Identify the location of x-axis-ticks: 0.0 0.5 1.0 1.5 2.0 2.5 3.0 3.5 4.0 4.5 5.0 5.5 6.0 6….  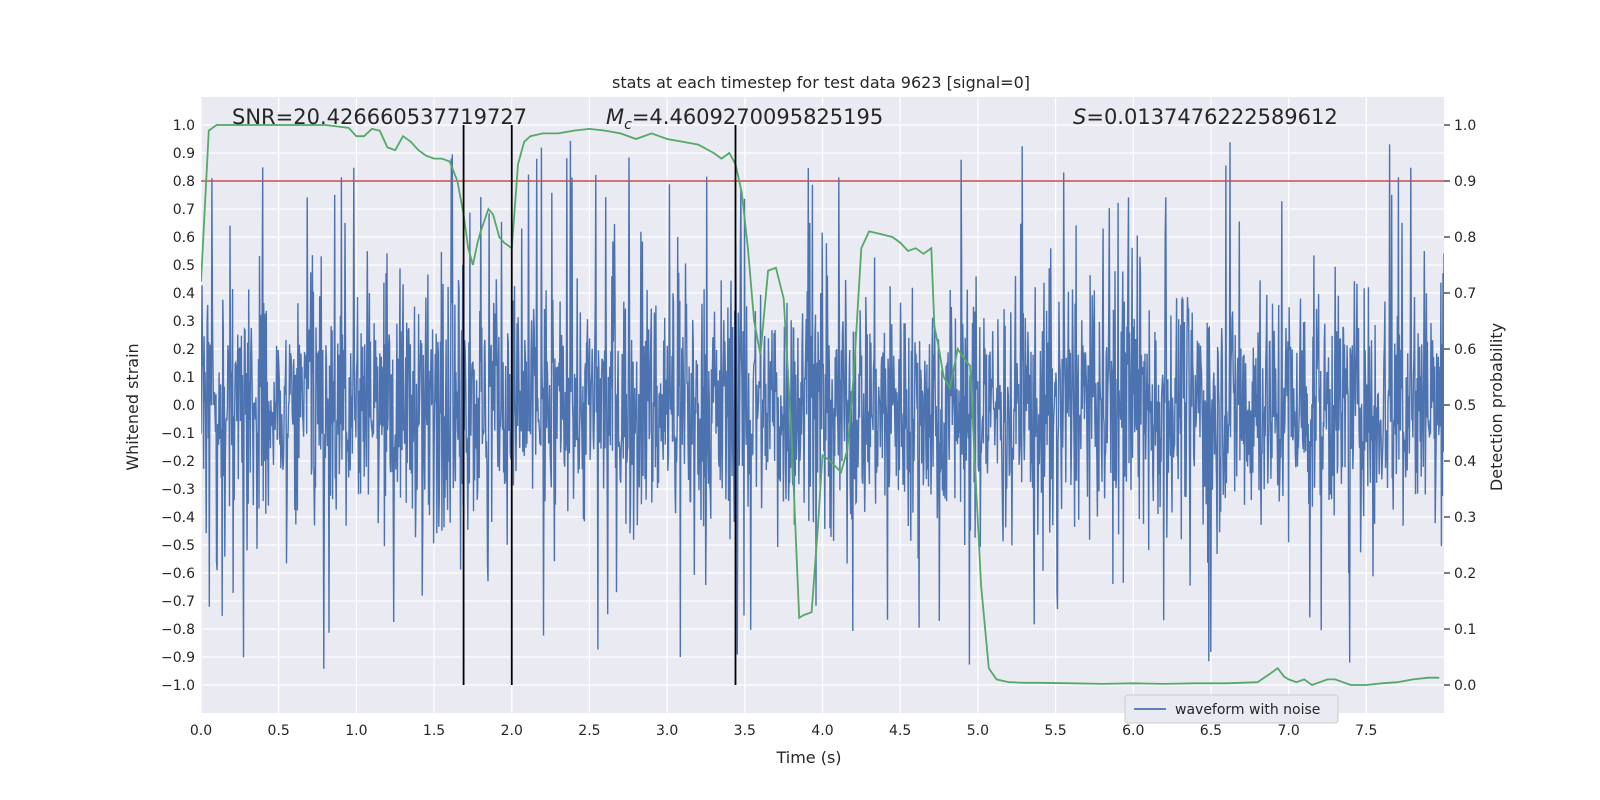
(784, 731).